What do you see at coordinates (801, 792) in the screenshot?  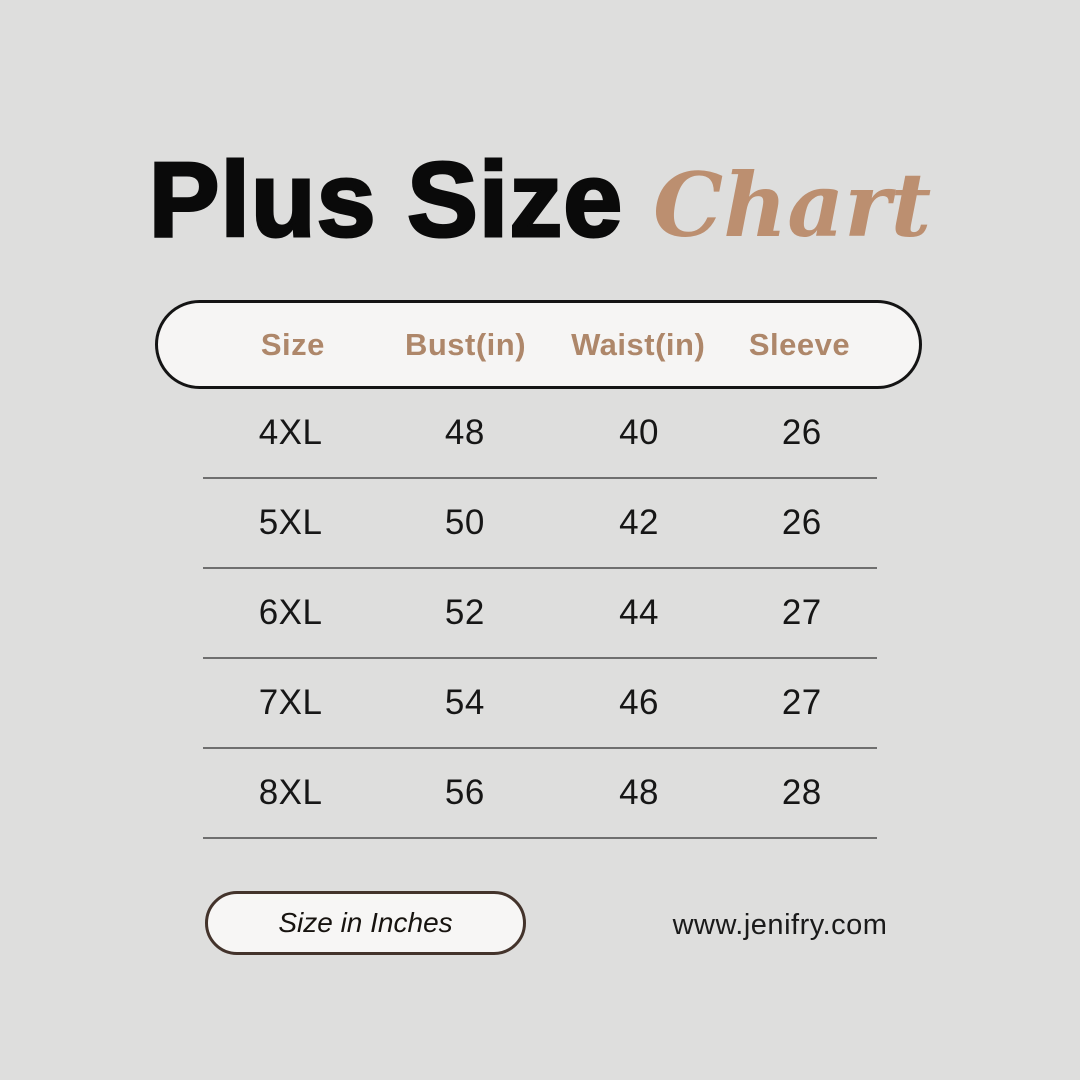 I see `cell-sleeve: 28` at bounding box center [801, 792].